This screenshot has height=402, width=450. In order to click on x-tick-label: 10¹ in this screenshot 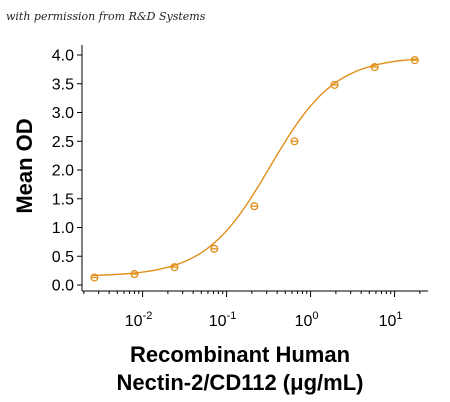, I will do `click(391, 320)`.